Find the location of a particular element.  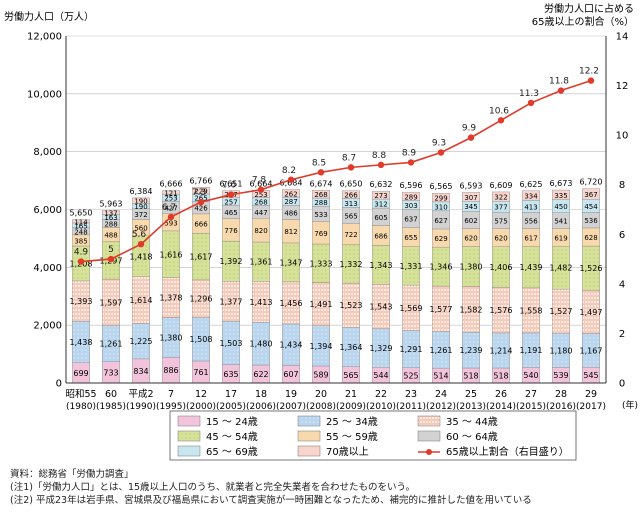

x-tick-sublabel: (1980) is located at coordinates (81, 407).